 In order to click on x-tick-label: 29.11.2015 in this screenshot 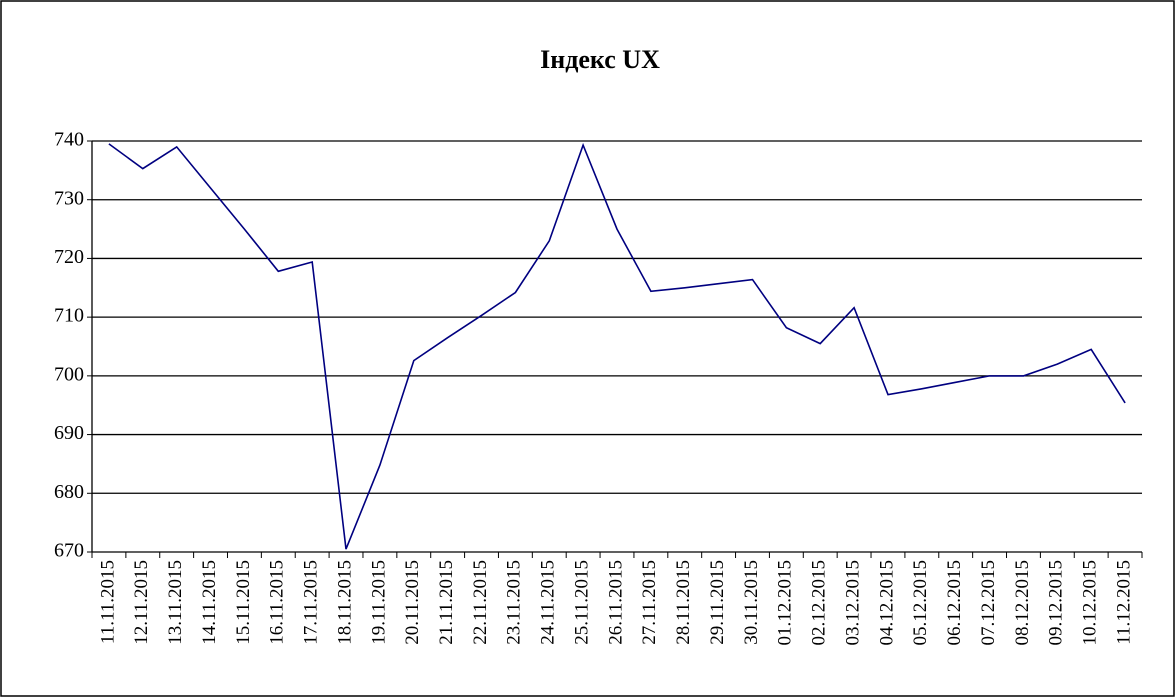, I will do `click(717, 602)`.